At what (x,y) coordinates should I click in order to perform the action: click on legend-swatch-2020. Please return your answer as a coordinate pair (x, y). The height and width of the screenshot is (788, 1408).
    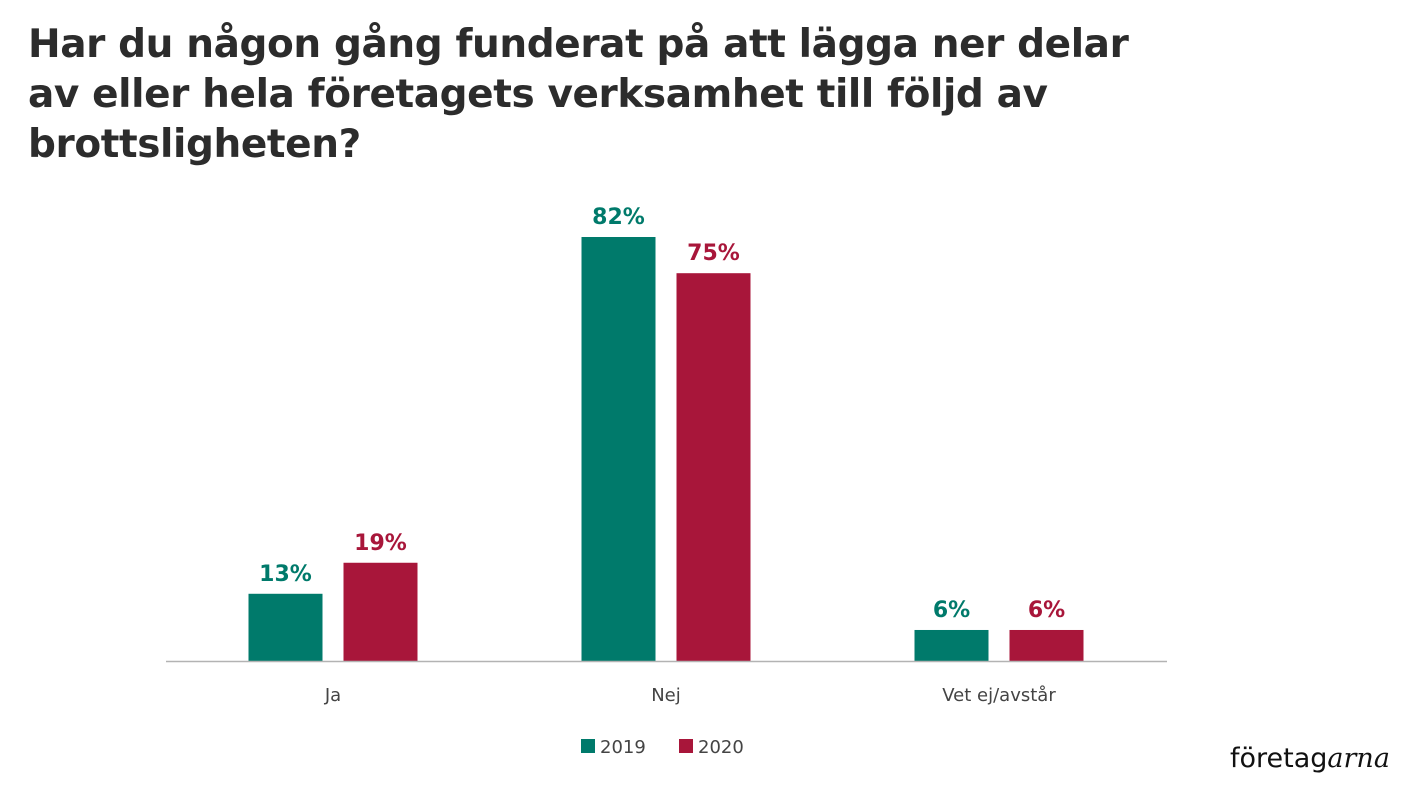
    Looking at the image, I should click on (686, 746).